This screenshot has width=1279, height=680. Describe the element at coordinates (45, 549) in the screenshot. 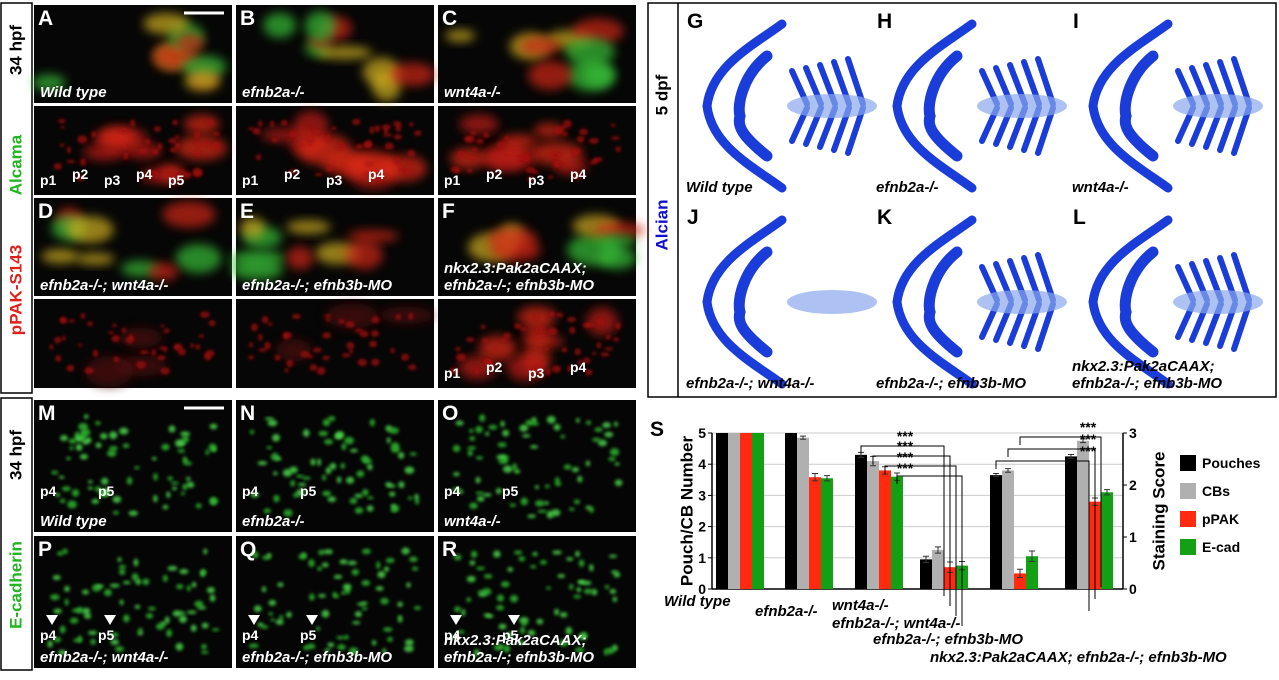

I see `panel-letter: P` at that location.